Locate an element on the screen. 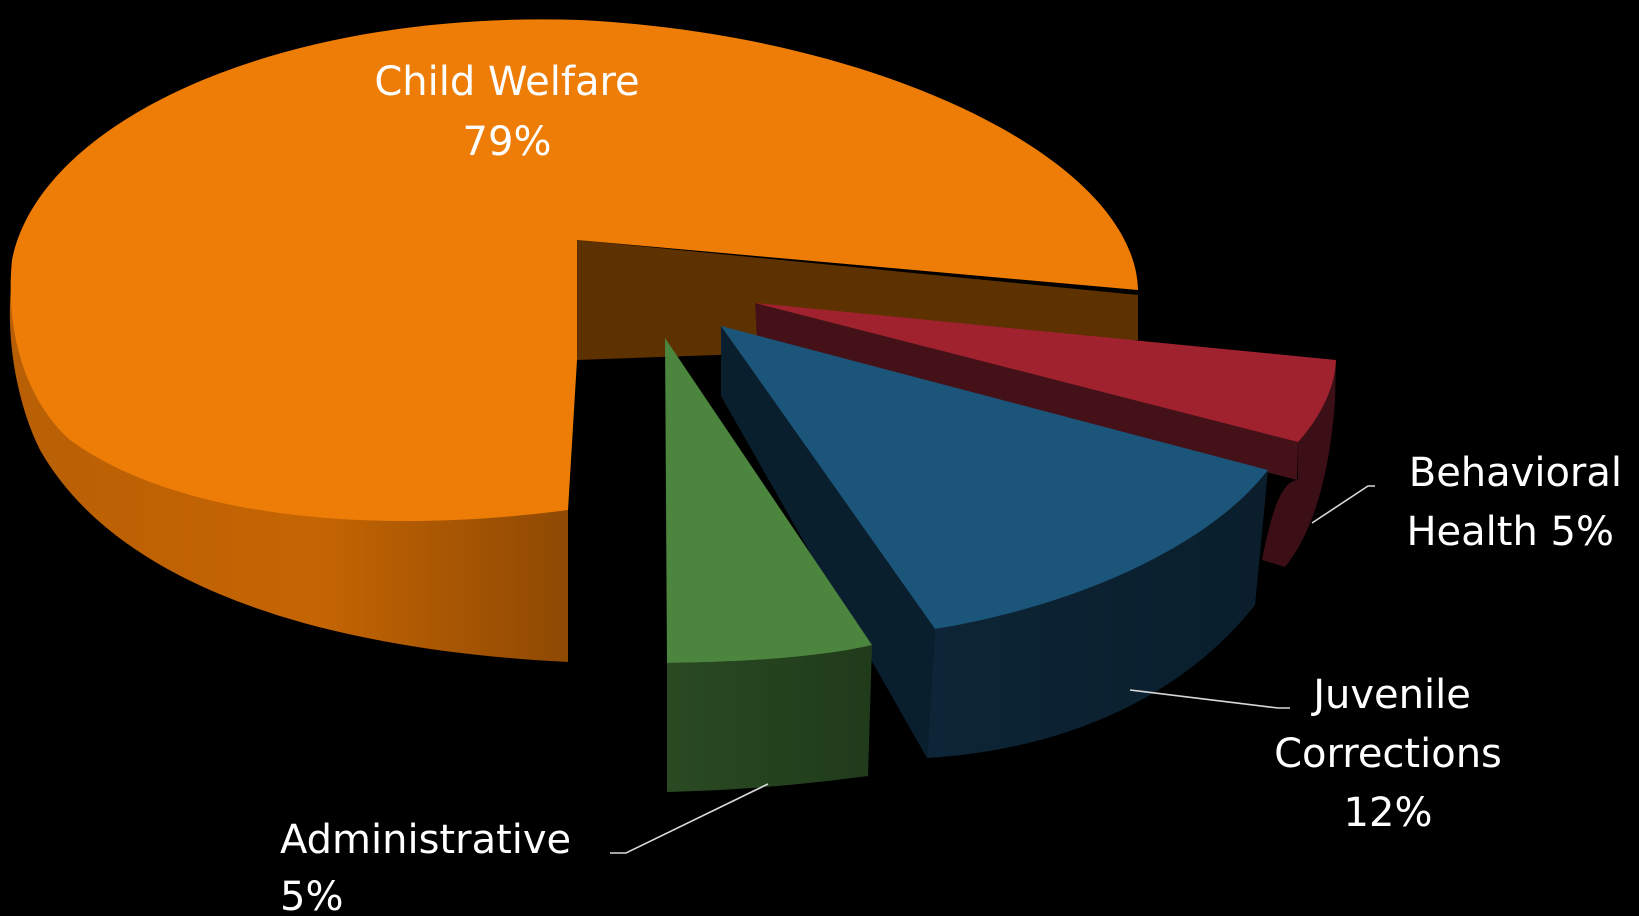 This screenshot has width=1639, height=916. data-label-juvenile-corrections: Juvenile Corrections 12% is located at coordinates (1388, 754).